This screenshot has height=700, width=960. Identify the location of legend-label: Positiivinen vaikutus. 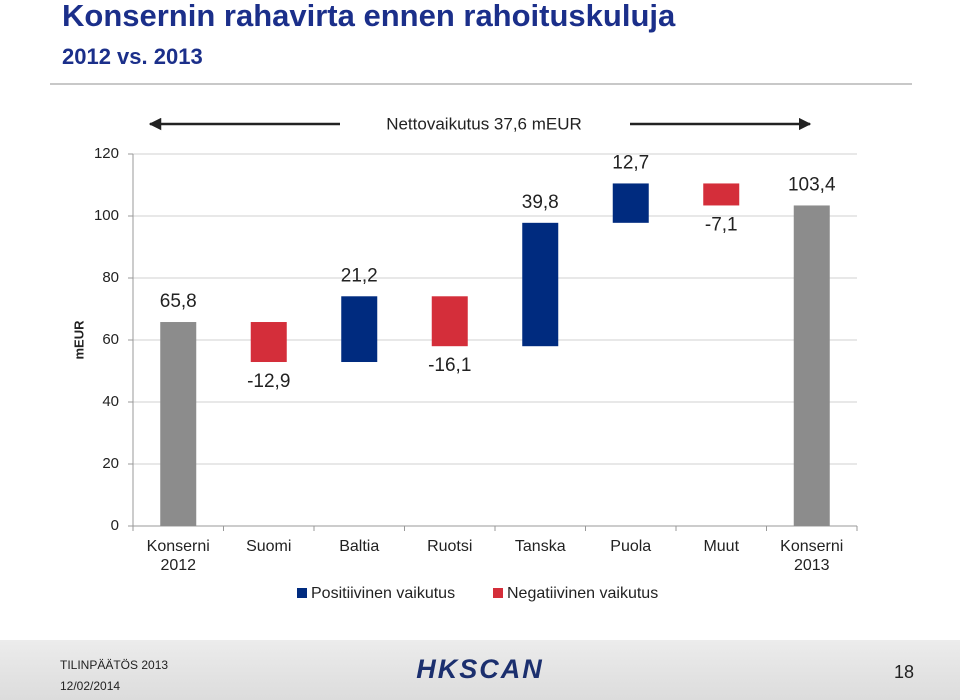
(383, 593).